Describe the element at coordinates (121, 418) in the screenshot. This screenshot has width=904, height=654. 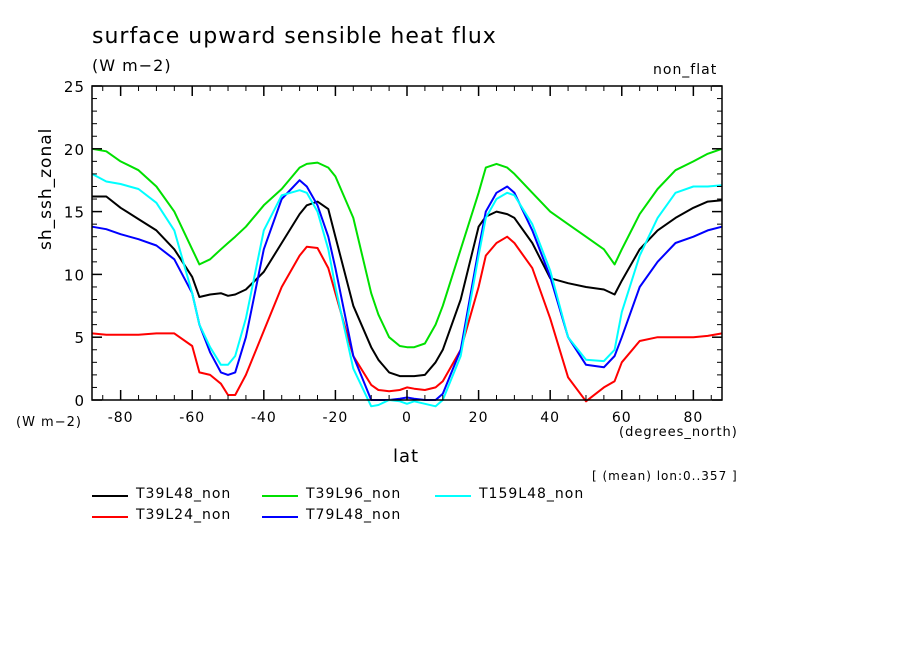
I see `x-tick-label: -80` at that location.